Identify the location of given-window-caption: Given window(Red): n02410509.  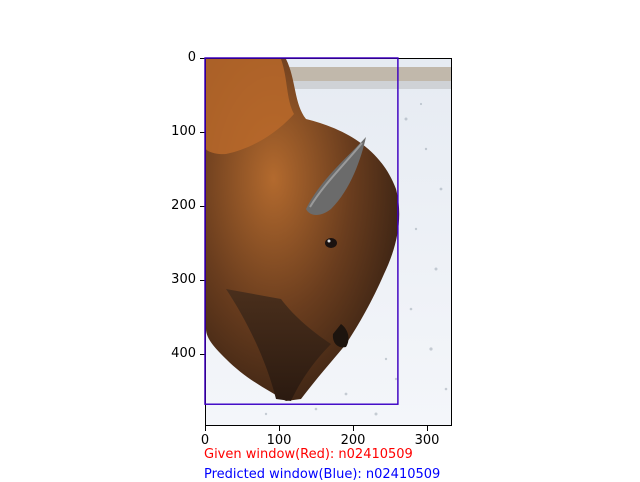
(308, 454).